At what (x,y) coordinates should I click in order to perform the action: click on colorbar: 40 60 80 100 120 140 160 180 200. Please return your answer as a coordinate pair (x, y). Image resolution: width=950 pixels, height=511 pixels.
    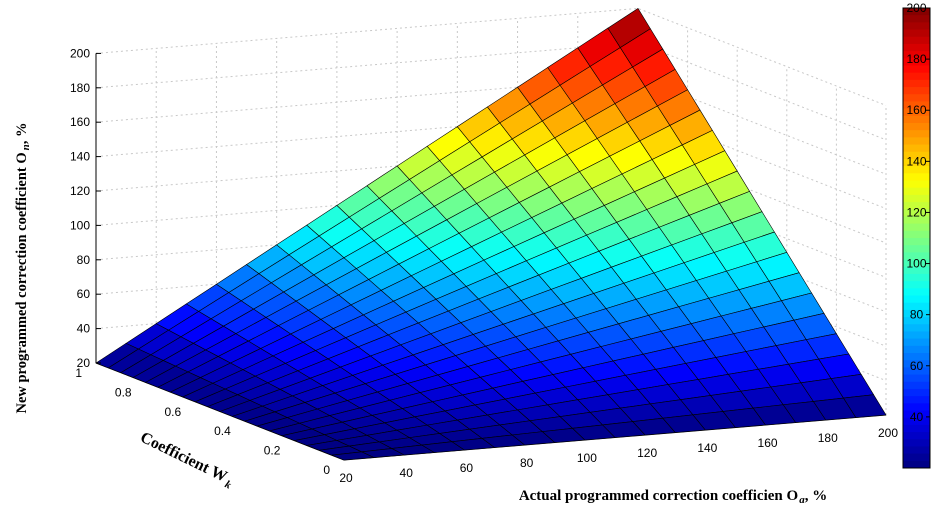
    Looking at the image, I should click on (916, 235).